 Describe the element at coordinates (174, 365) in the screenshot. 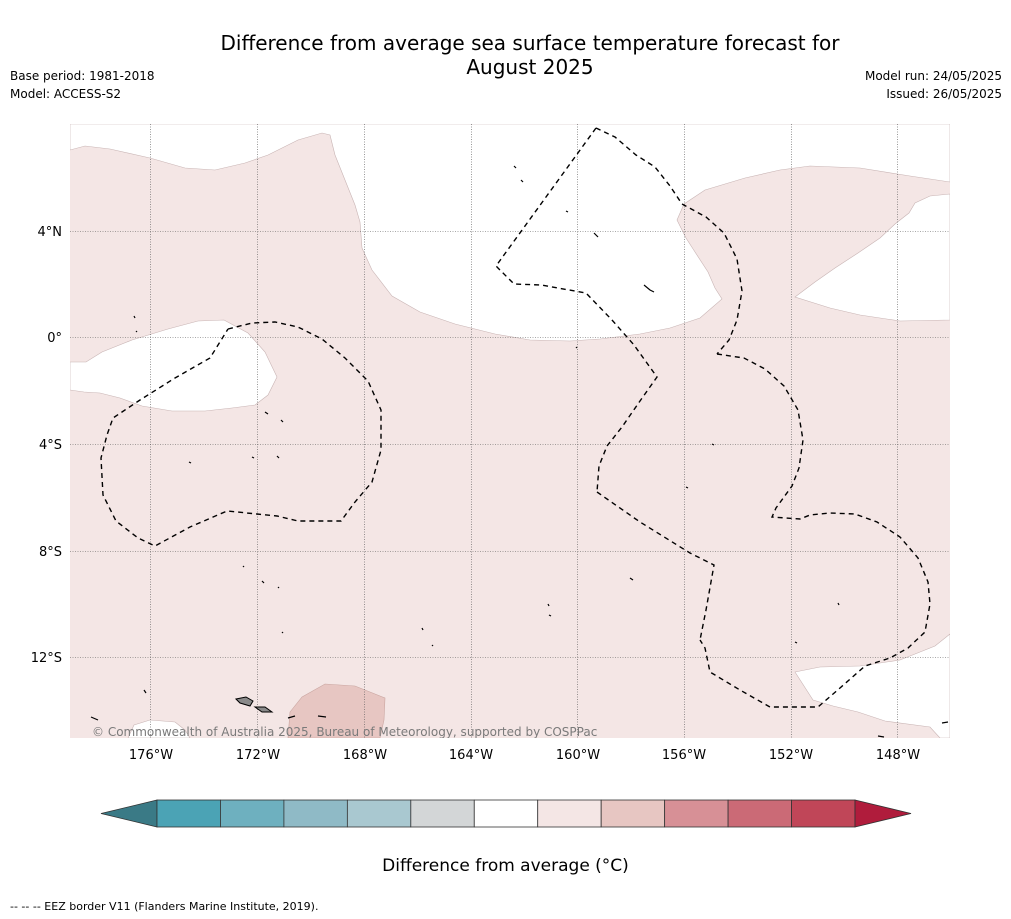

I see `neutral-region-west` at that location.